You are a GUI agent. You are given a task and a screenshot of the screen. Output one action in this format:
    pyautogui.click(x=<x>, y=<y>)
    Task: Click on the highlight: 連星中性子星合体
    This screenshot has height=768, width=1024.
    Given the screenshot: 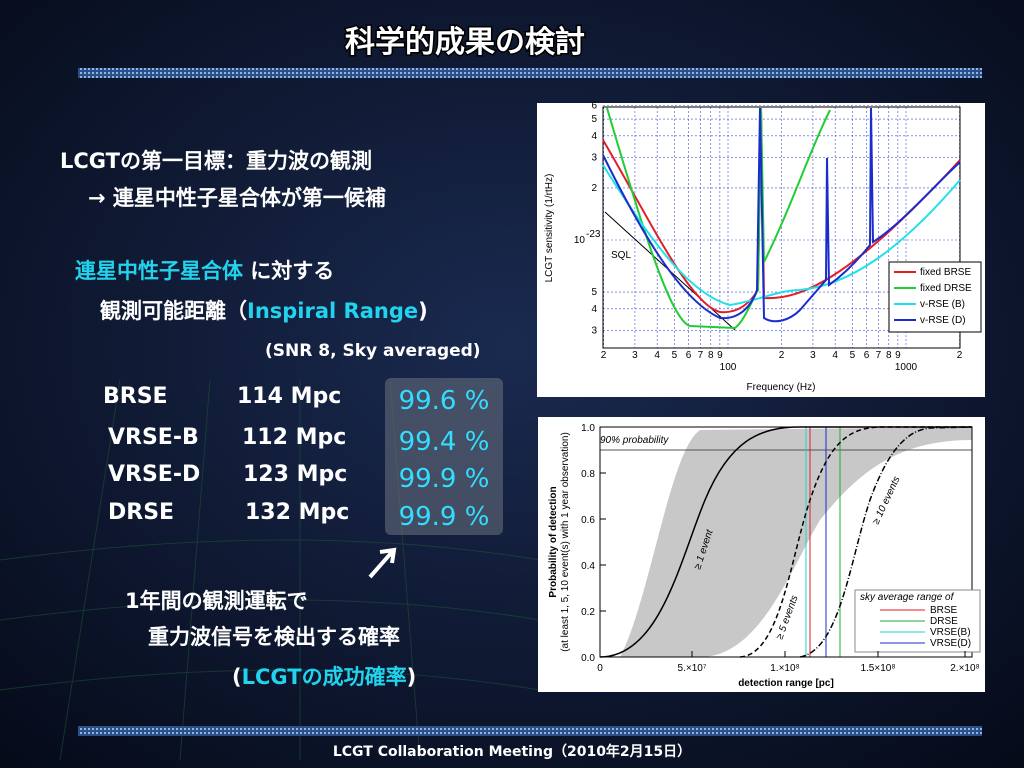 What is the action you would take?
    pyautogui.click(x=159, y=271)
    